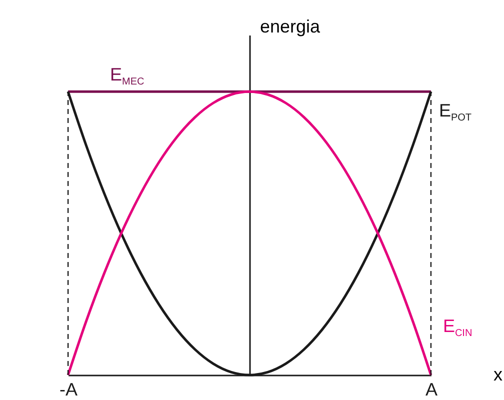  Describe the element at coordinates (431, 390) in the screenshot. I see `x-tick-label: A` at that location.